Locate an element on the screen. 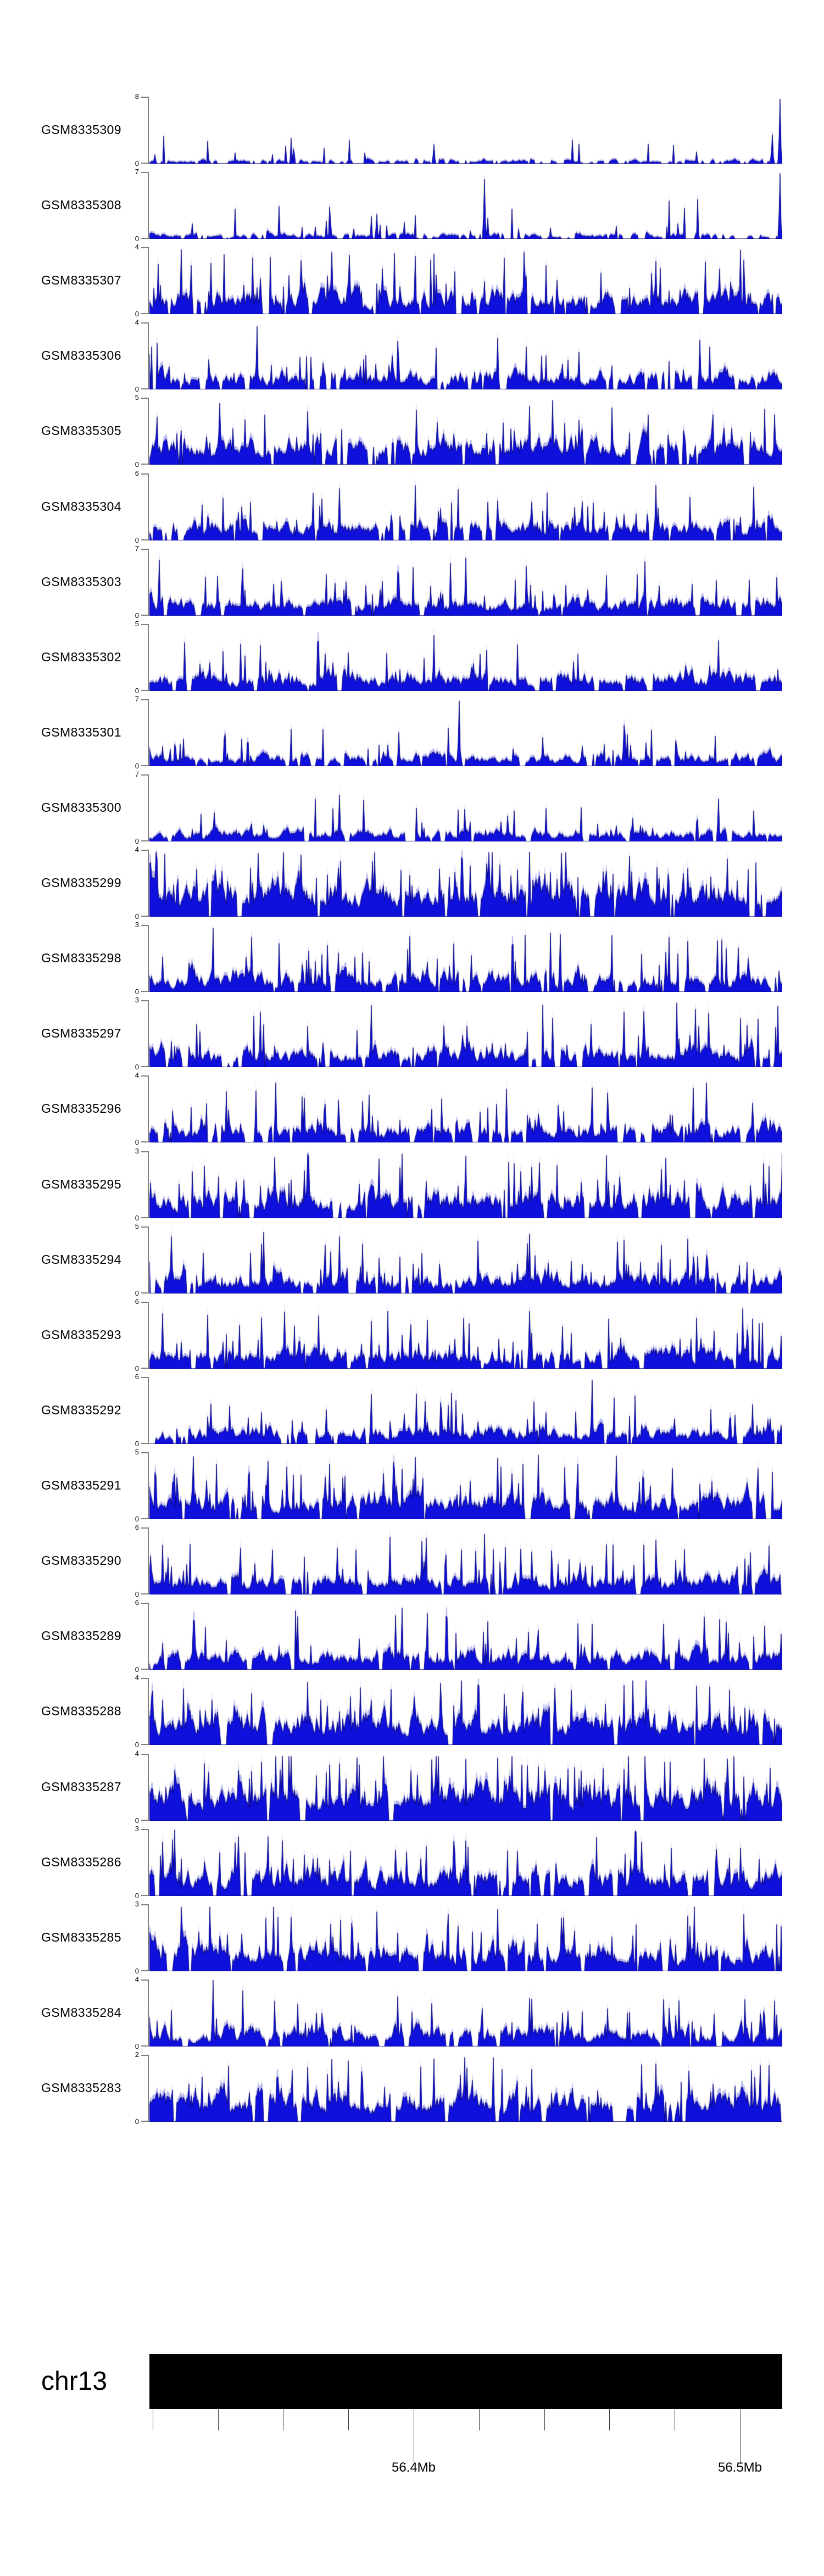 This screenshot has width=824, height=2576. track-label: GSM8335286 is located at coordinates (81, 1862).